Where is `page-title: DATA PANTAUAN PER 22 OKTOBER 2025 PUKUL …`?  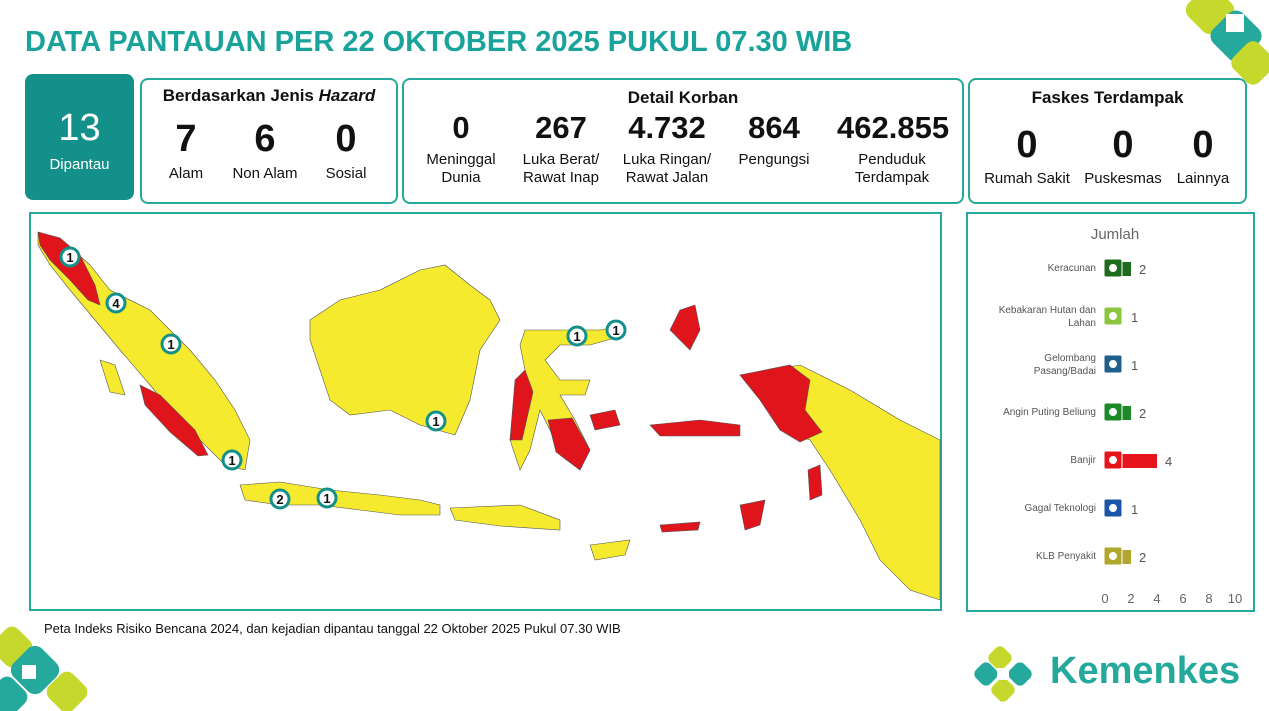
page-title: DATA PANTAUAN PER 22 OKTOBER 2025 PUKUL … is located at coordinates (439, 42).